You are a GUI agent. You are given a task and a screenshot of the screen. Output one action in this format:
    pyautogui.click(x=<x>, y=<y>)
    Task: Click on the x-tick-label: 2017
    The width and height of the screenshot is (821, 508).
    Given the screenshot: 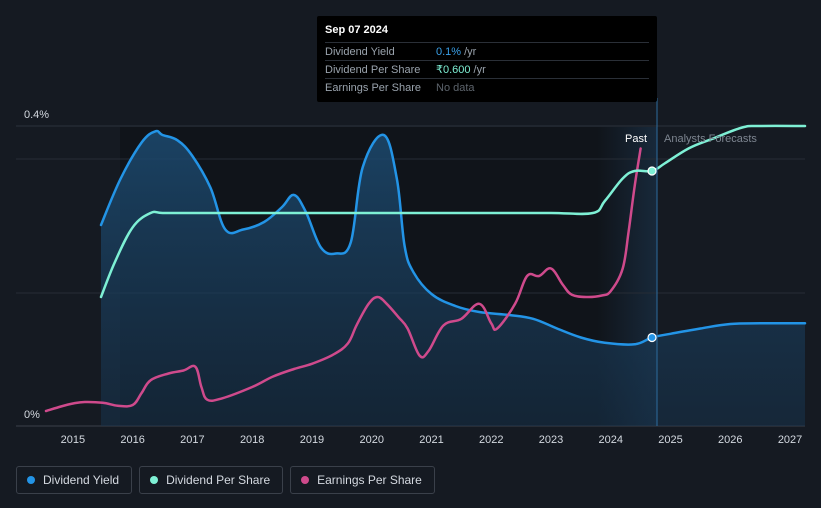 What is the action you would take?
    pyautogui.click(x=192, y=440)
    